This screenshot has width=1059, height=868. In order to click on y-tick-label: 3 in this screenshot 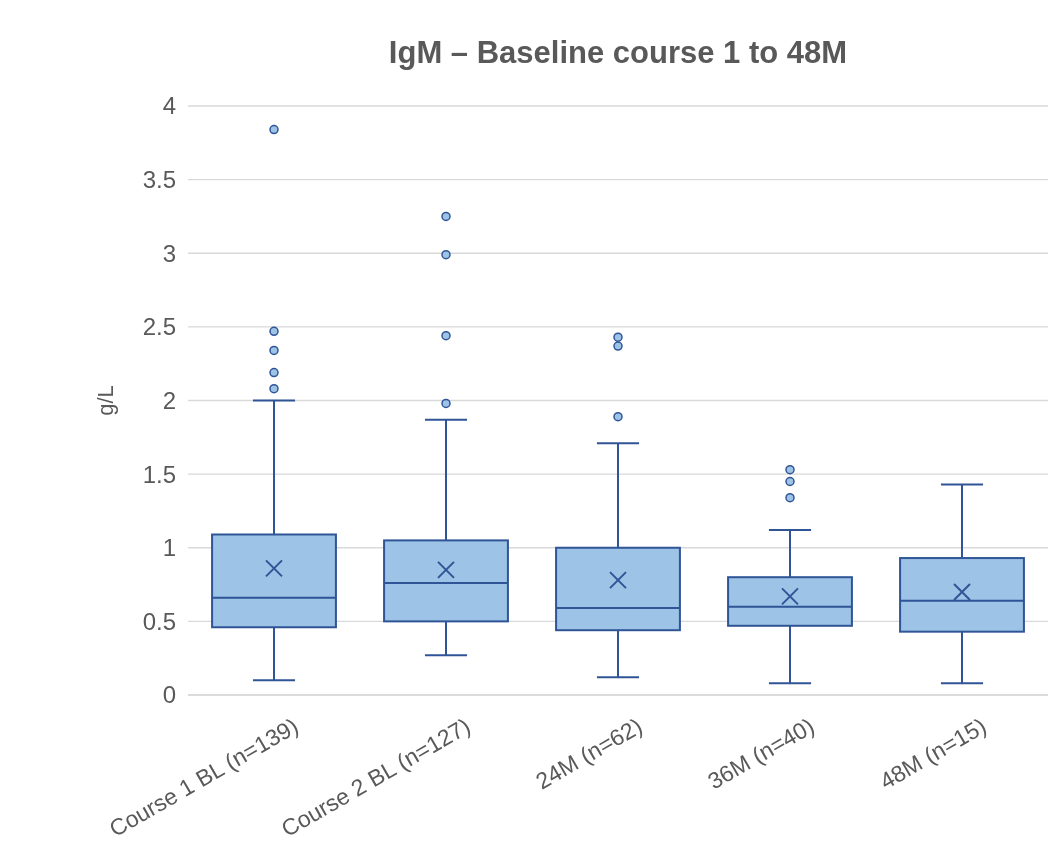, I will do `click(169, 253)`.